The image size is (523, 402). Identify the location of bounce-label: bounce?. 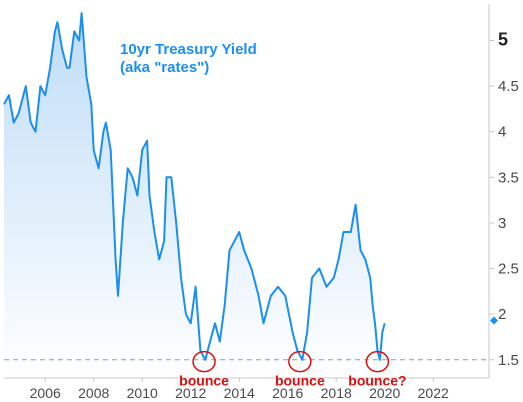
(377, 381).